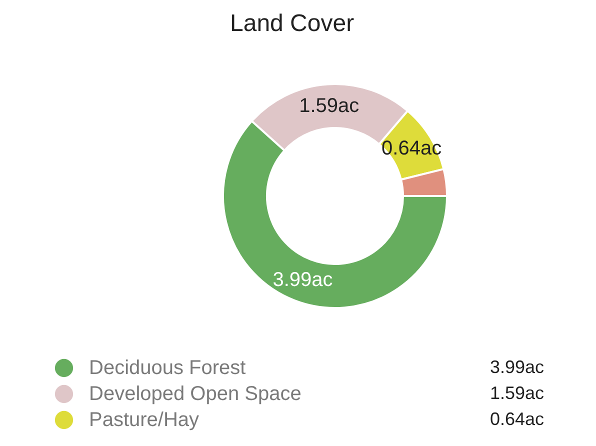 The width and height of the screenshot is (596, 446). What do you see at coordinates (195, 394) in the screenshot?
I see `legend-label: Developed Open Space` at bounding box center [195, 394].